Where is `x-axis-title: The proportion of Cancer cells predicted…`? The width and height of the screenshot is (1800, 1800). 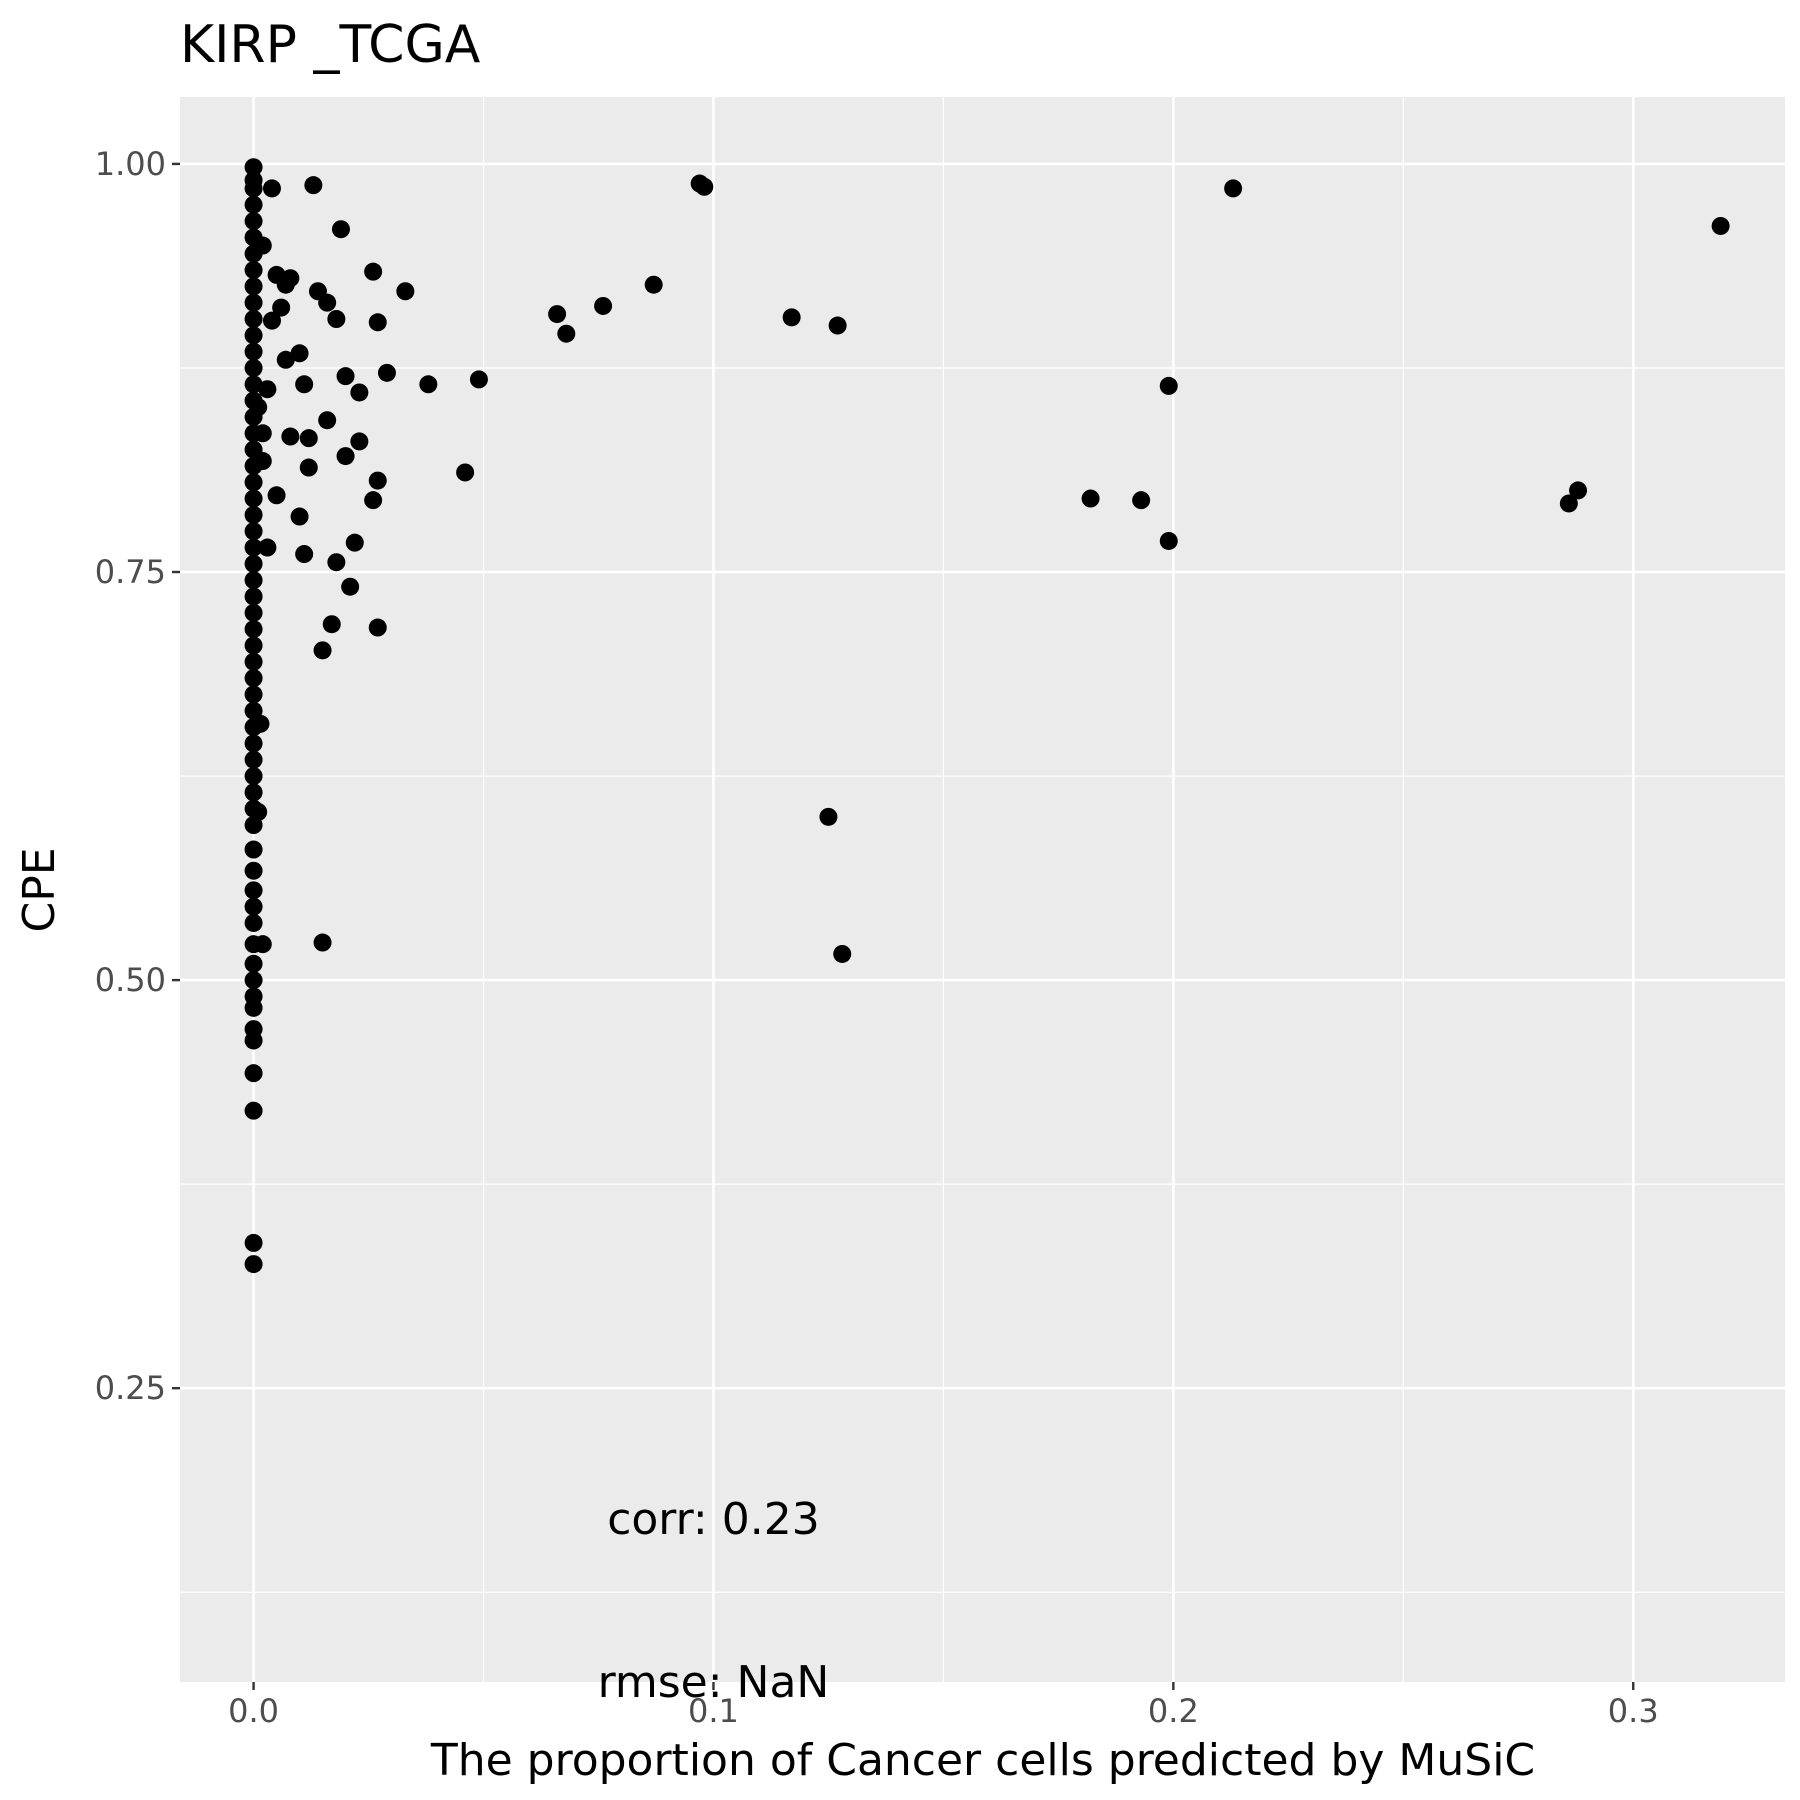 x-axis-title: The proportion of Cancer cells predicted… is located at coordinates (982, 1760).